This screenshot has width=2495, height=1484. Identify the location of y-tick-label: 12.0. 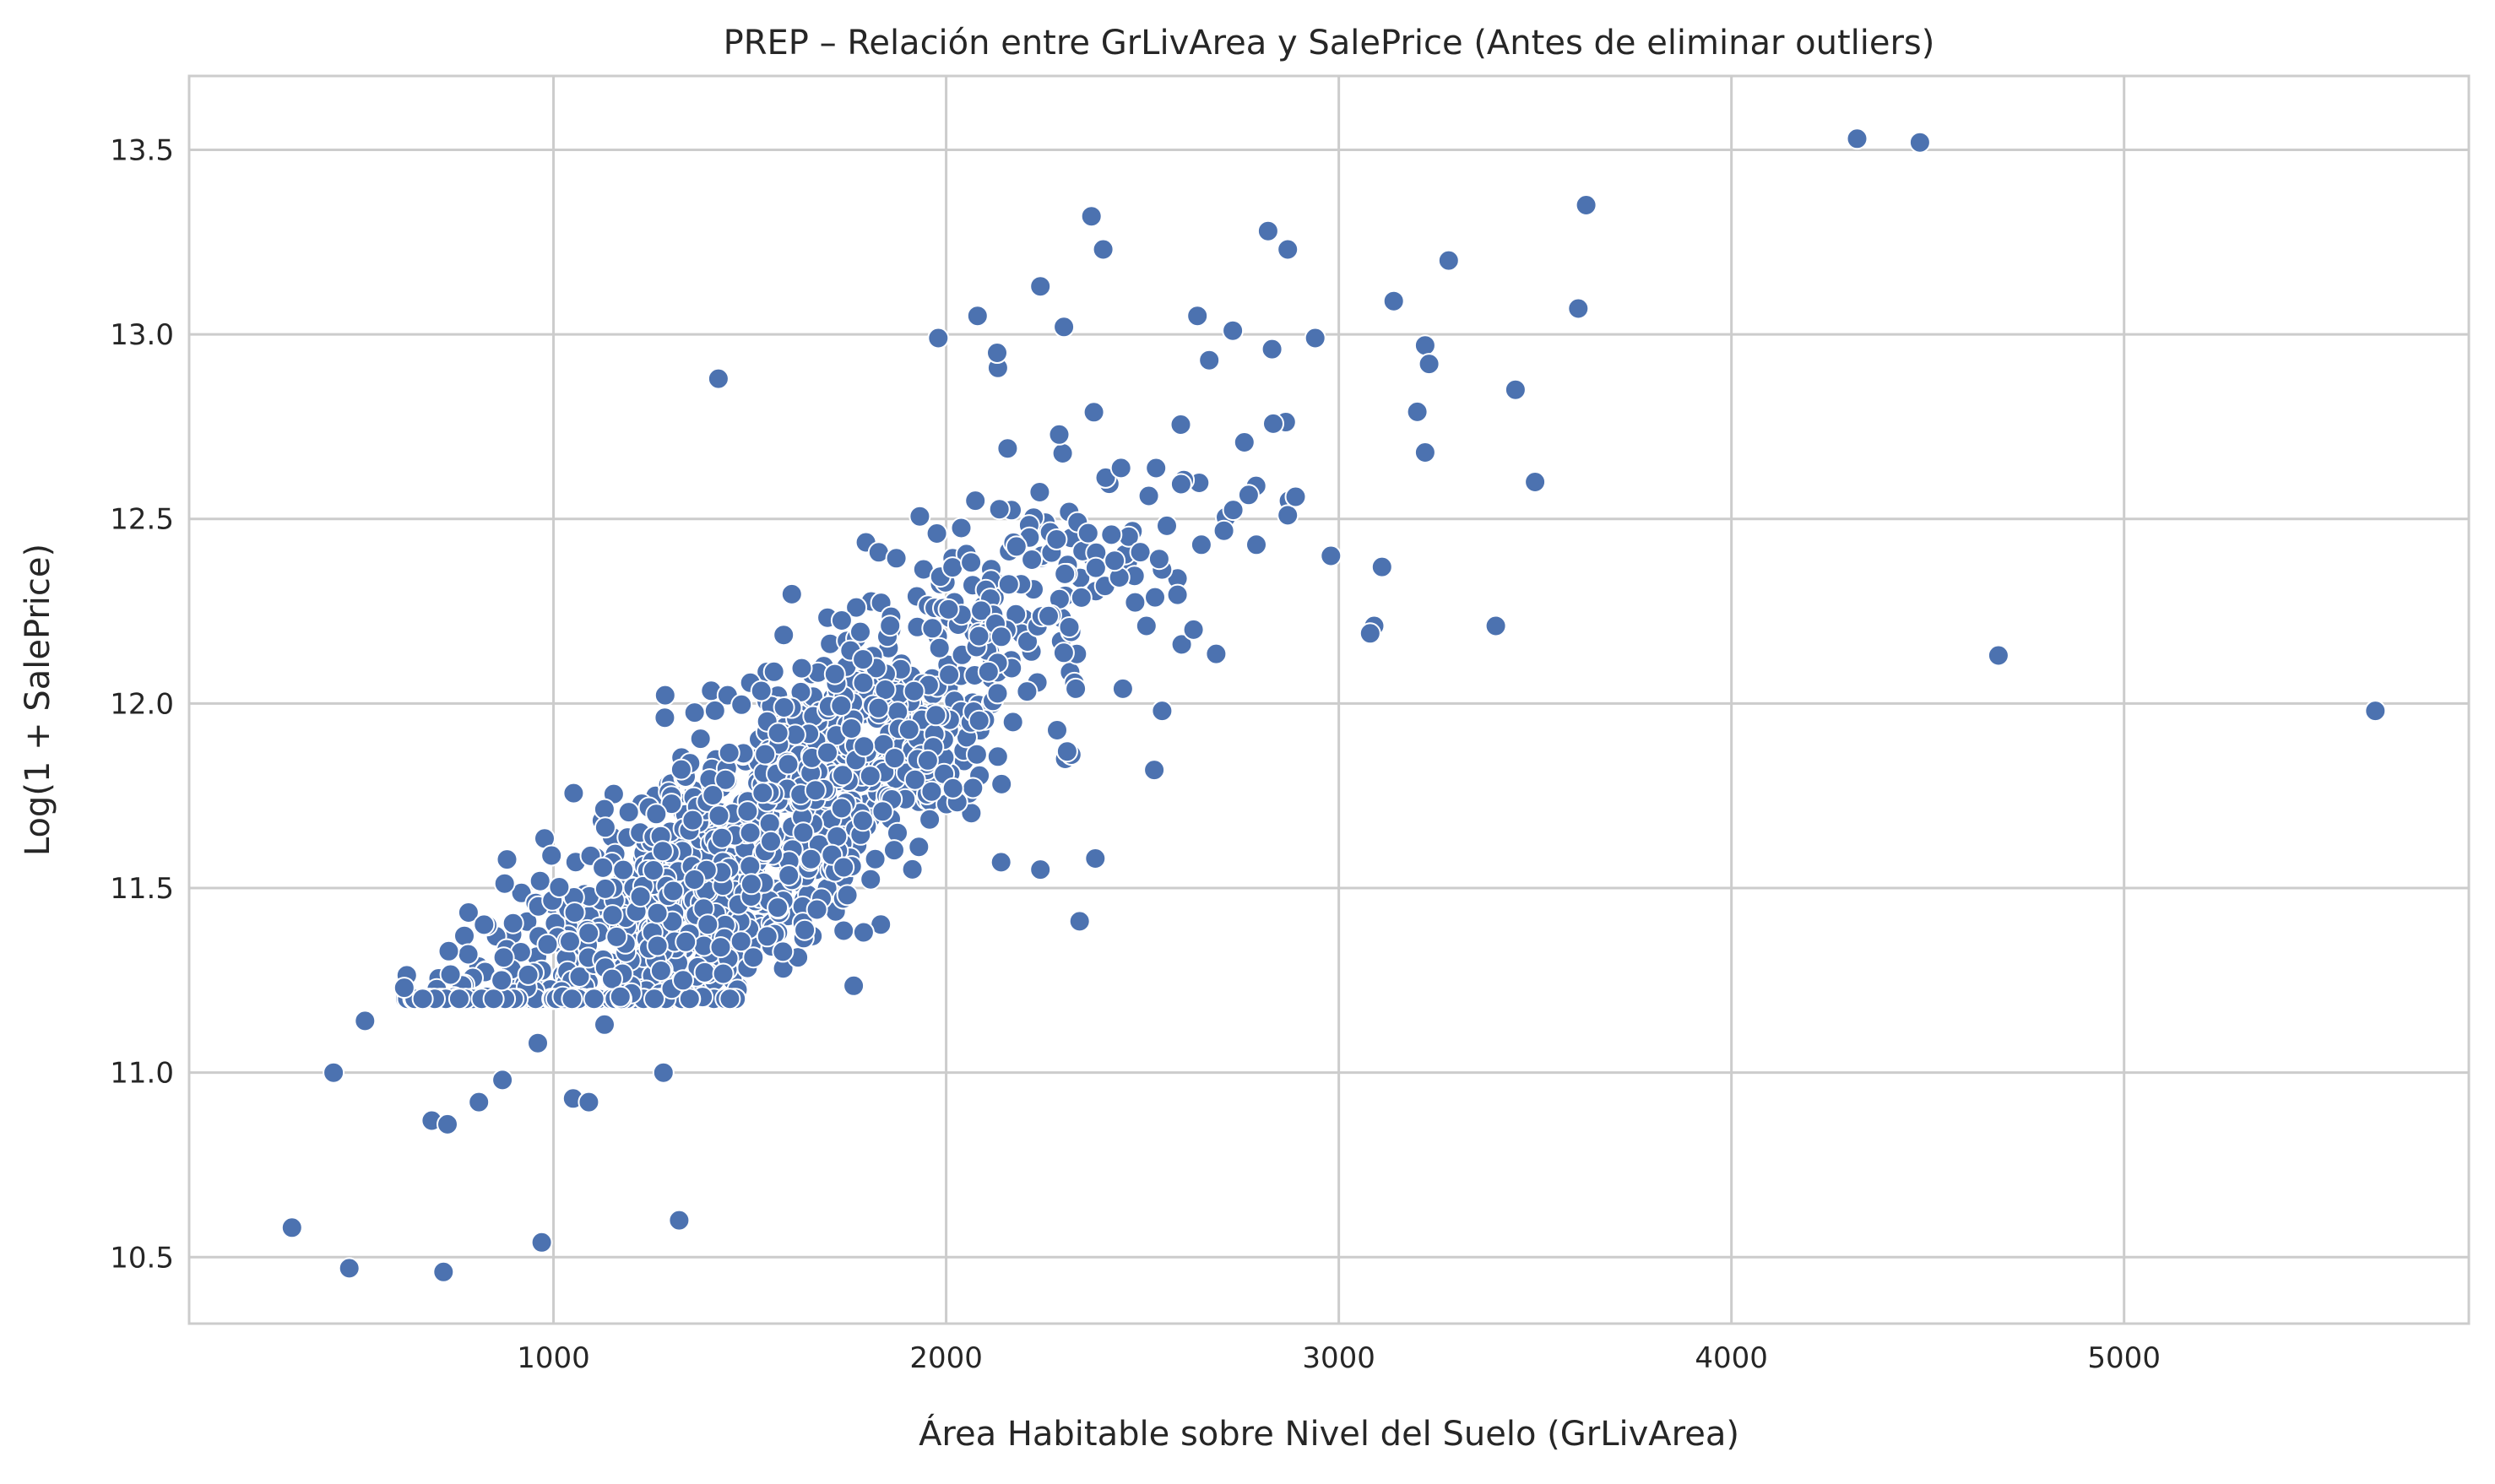
(142, 704).